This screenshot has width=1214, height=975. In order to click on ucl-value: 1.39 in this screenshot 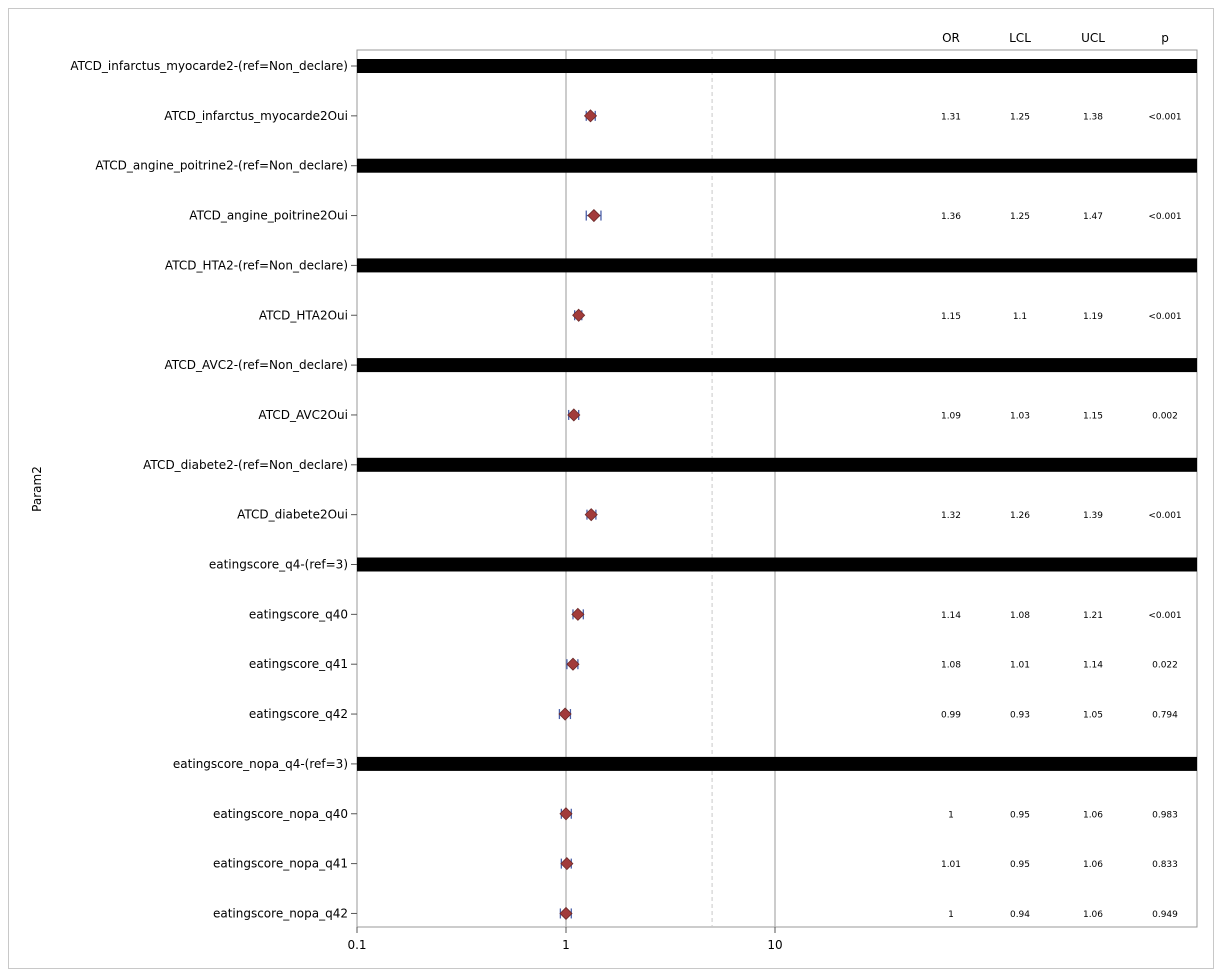, I will do `click(1093, 516)`.